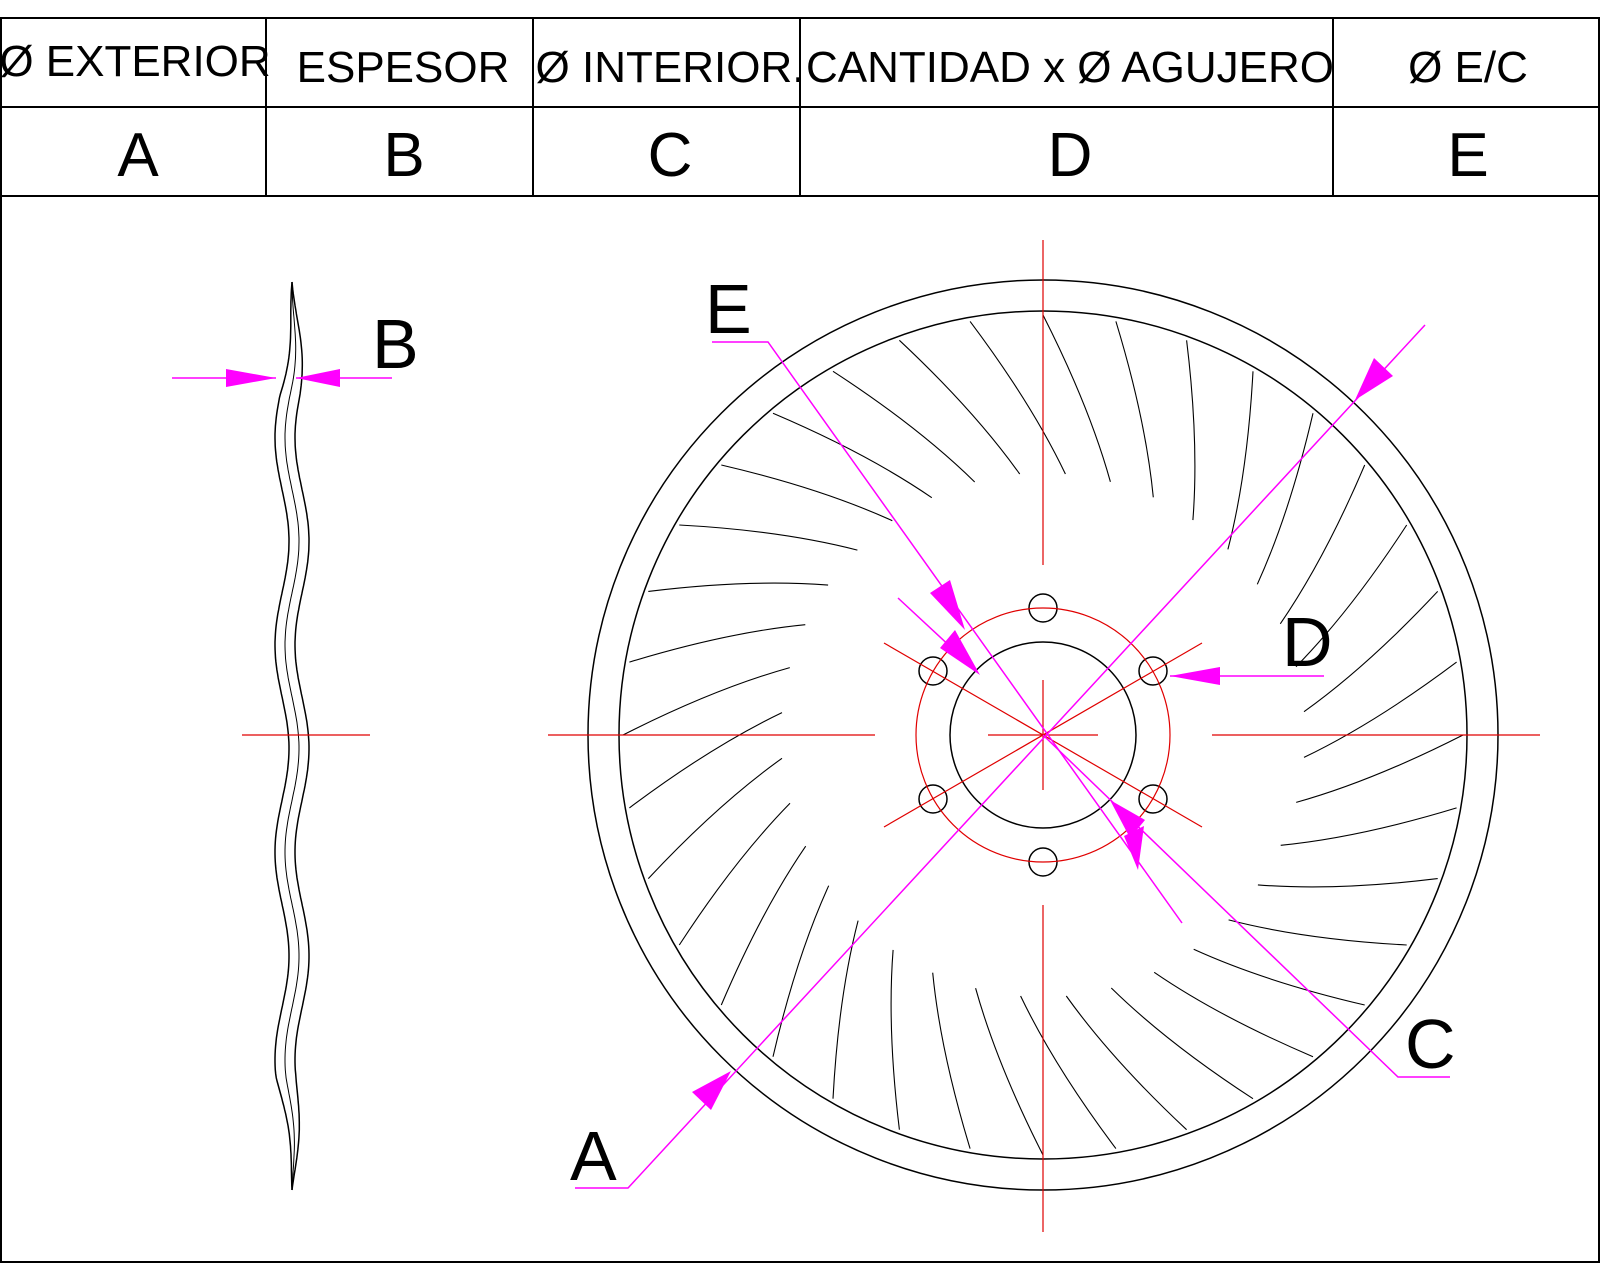  What do you see at coordinates (1307, 642) in the screenshot?
I see `callout-d: D` at bounding box center [1307, 642].